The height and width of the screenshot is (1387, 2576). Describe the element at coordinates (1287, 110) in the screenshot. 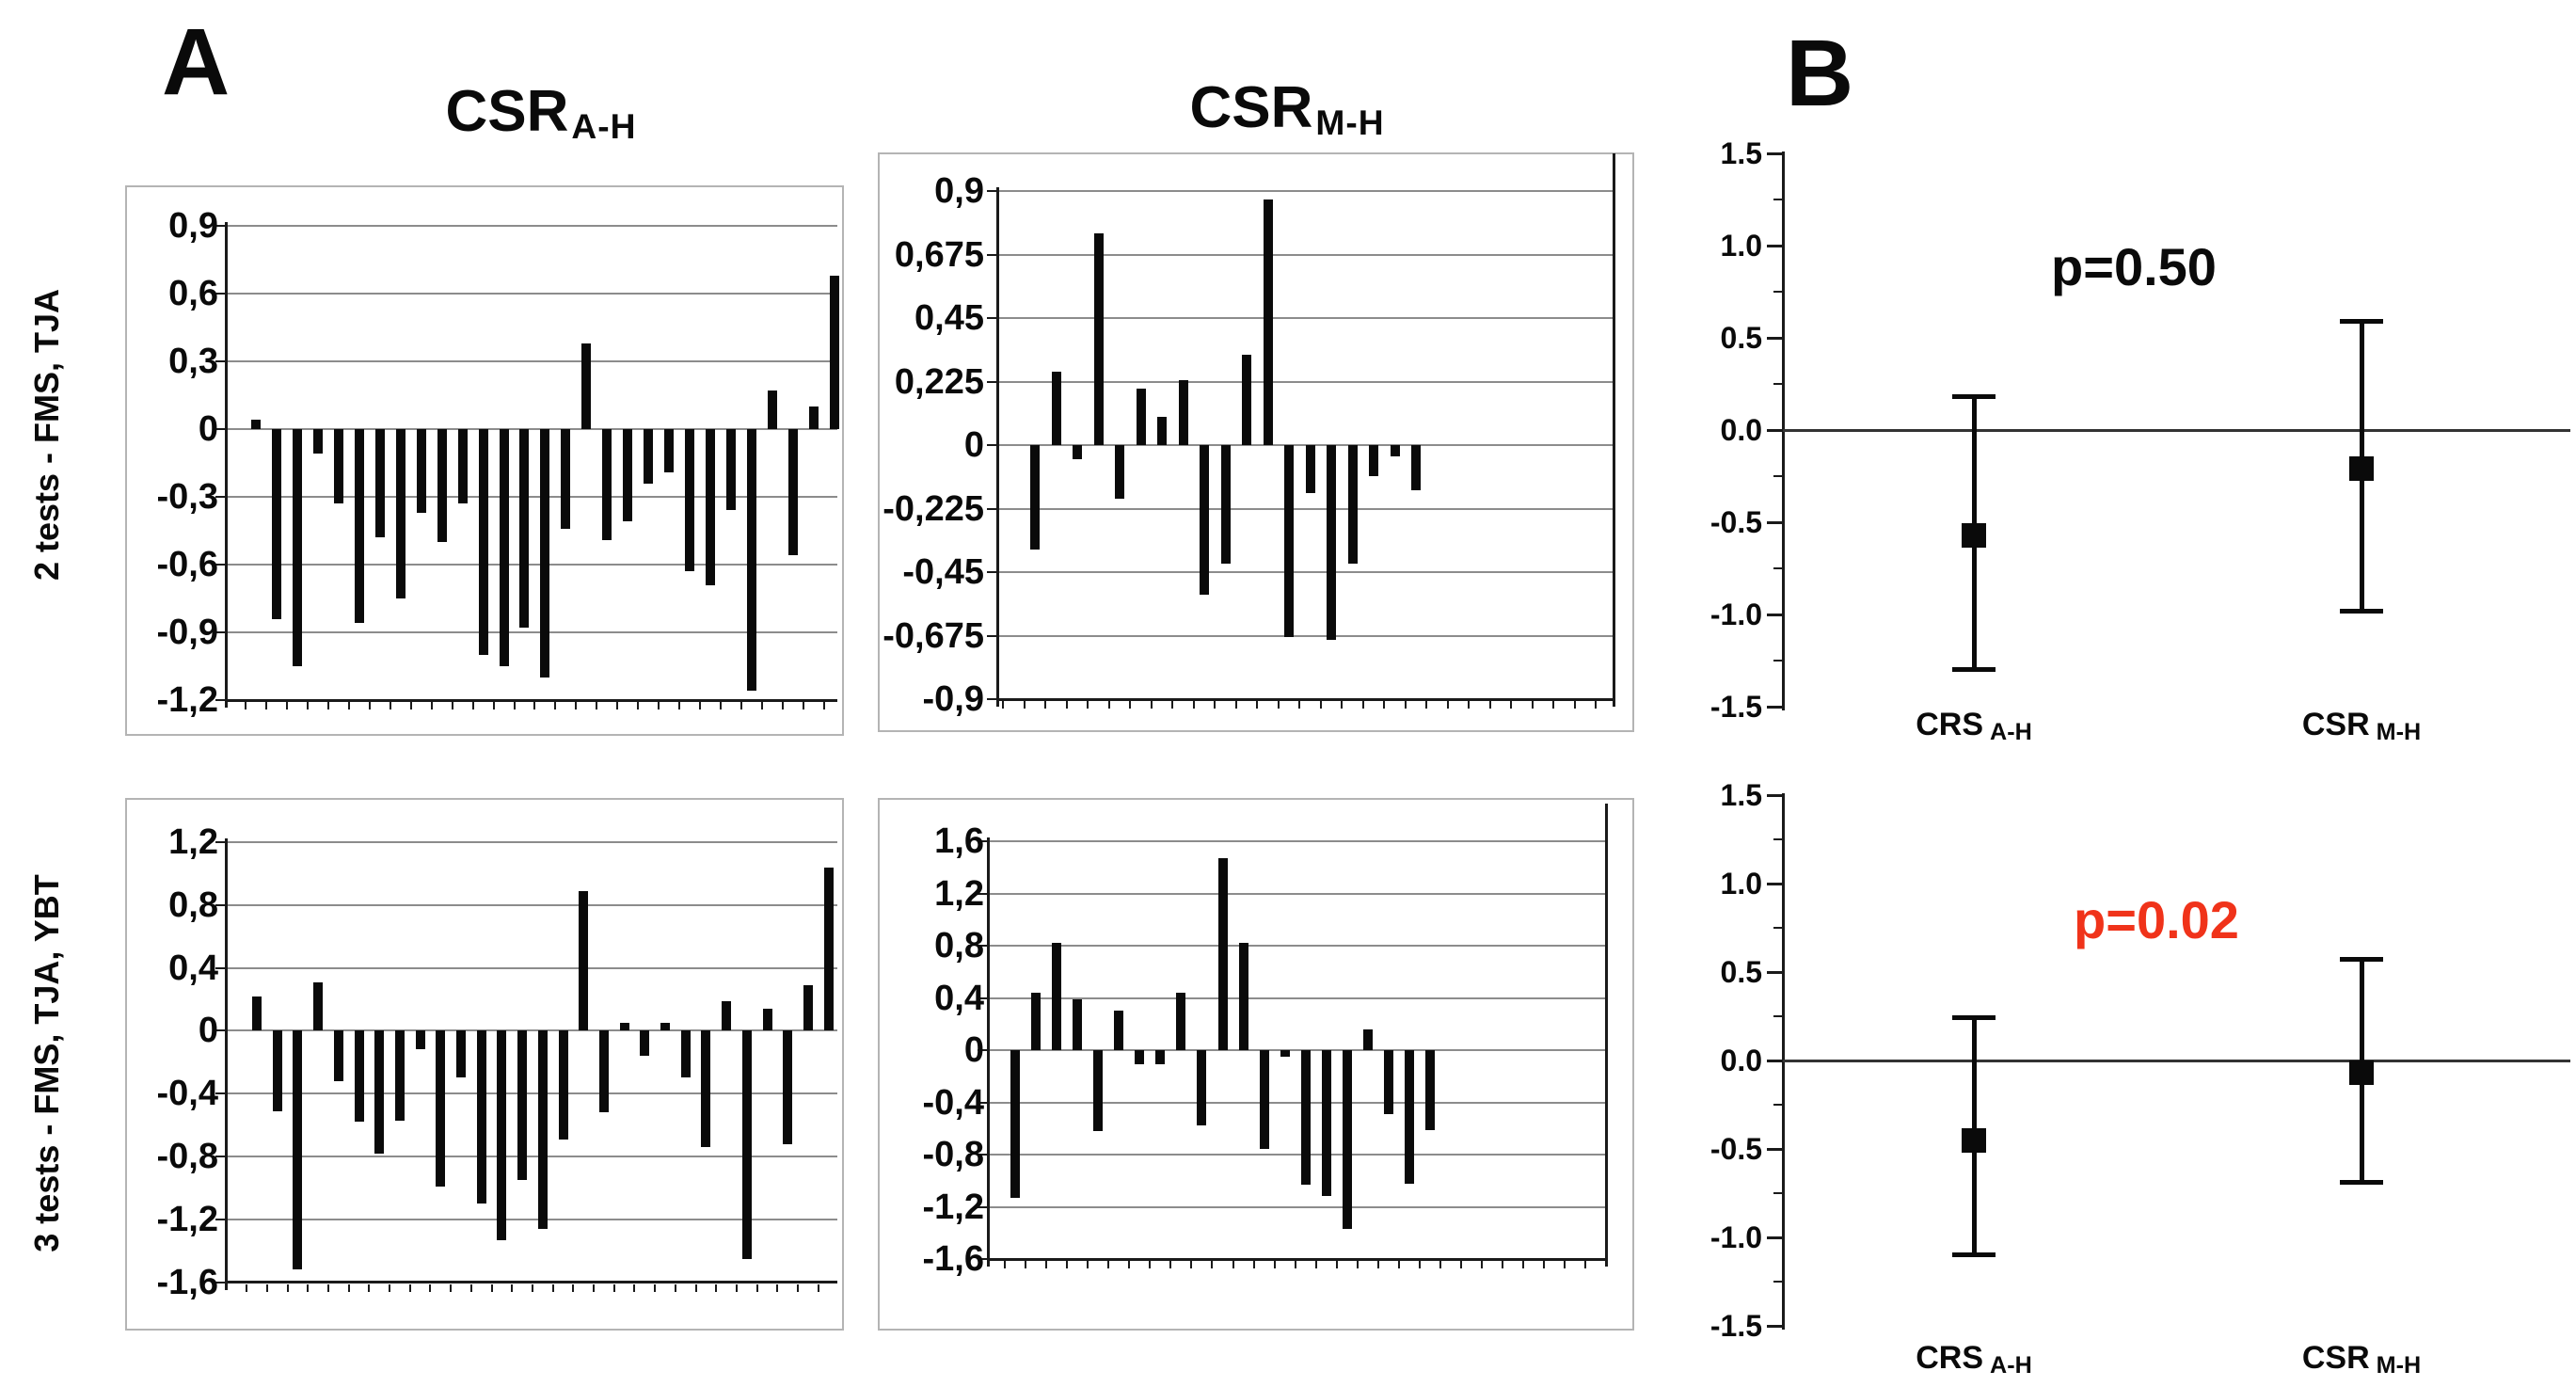

I see `title-csr-mh: CSRM-H` at that location.